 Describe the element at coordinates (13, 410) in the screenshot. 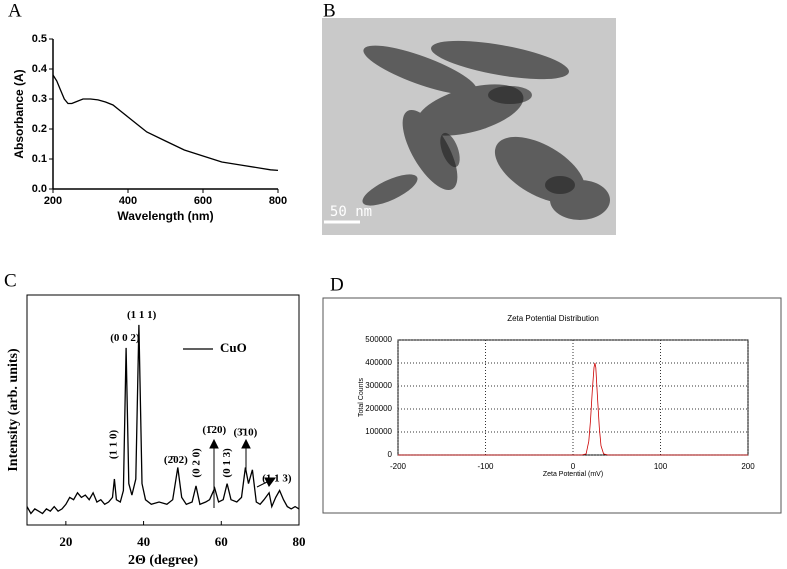

I see `y-axis-label: Intensity (arb. units)` at that location.